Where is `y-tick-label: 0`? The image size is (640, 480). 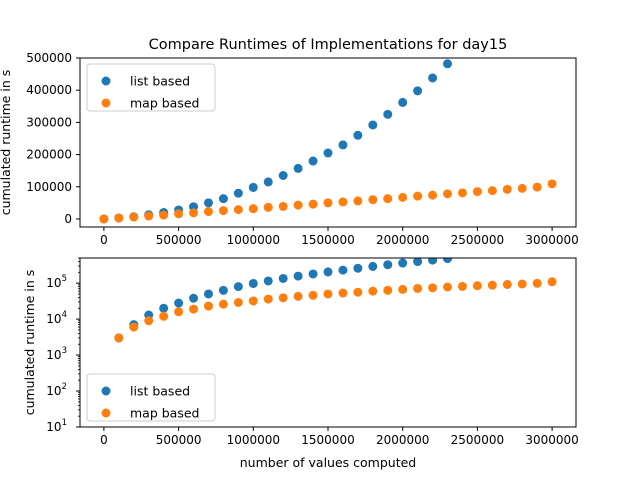
y-tick-label: 0 is located at coordinates (68, 219).